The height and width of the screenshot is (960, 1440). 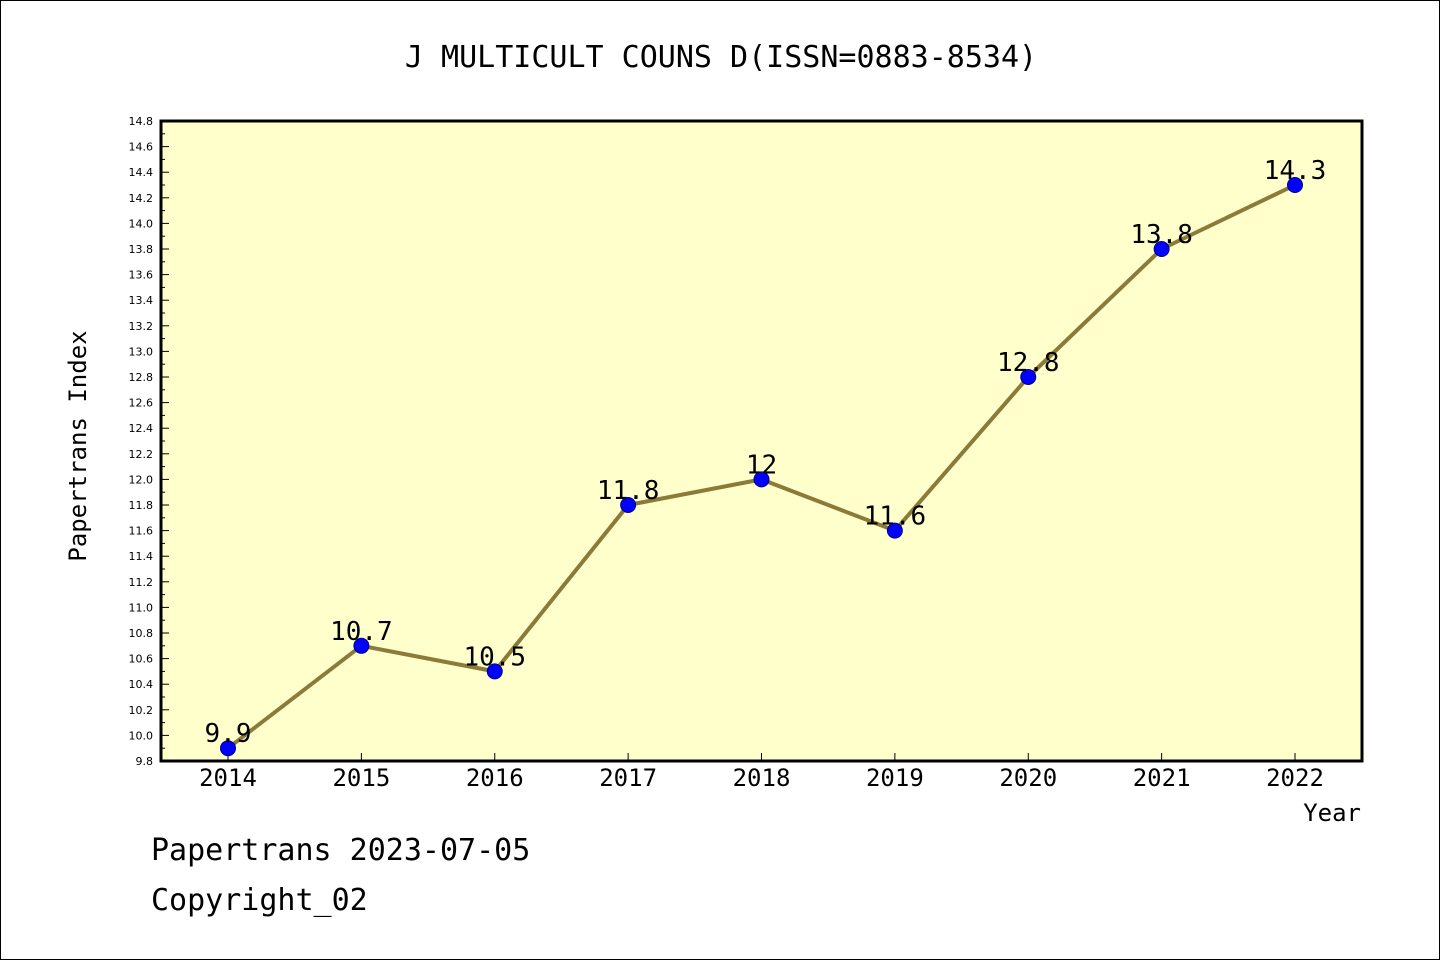 What do you see at coordinates (1295, 778) in the screenshot?
I see `x-tick-label: 2022` at bounding box center [1295, 778].